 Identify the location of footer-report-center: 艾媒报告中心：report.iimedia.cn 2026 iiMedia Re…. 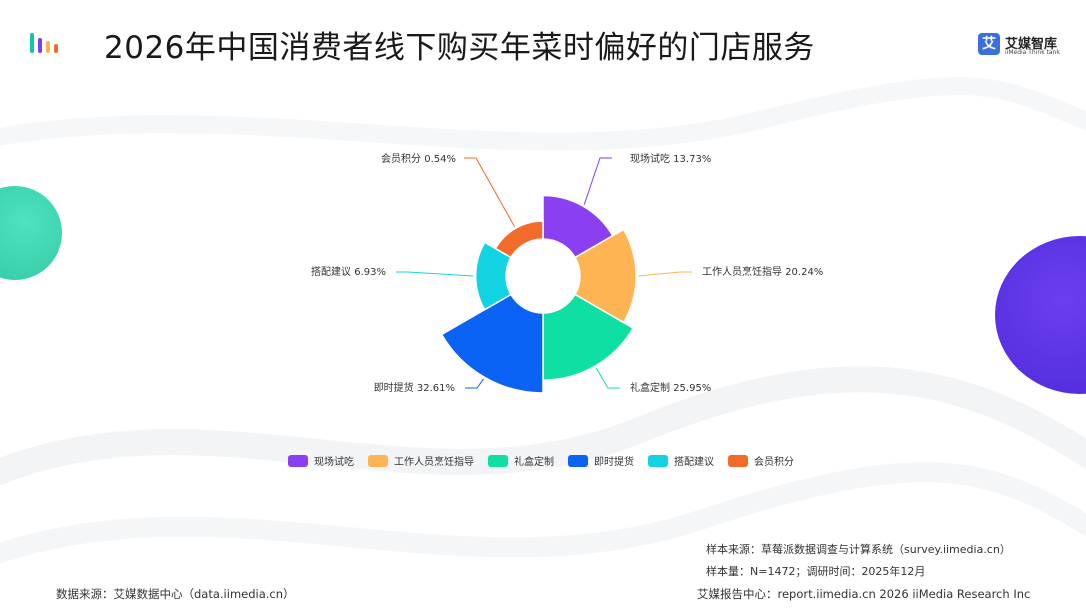
(864, 594).